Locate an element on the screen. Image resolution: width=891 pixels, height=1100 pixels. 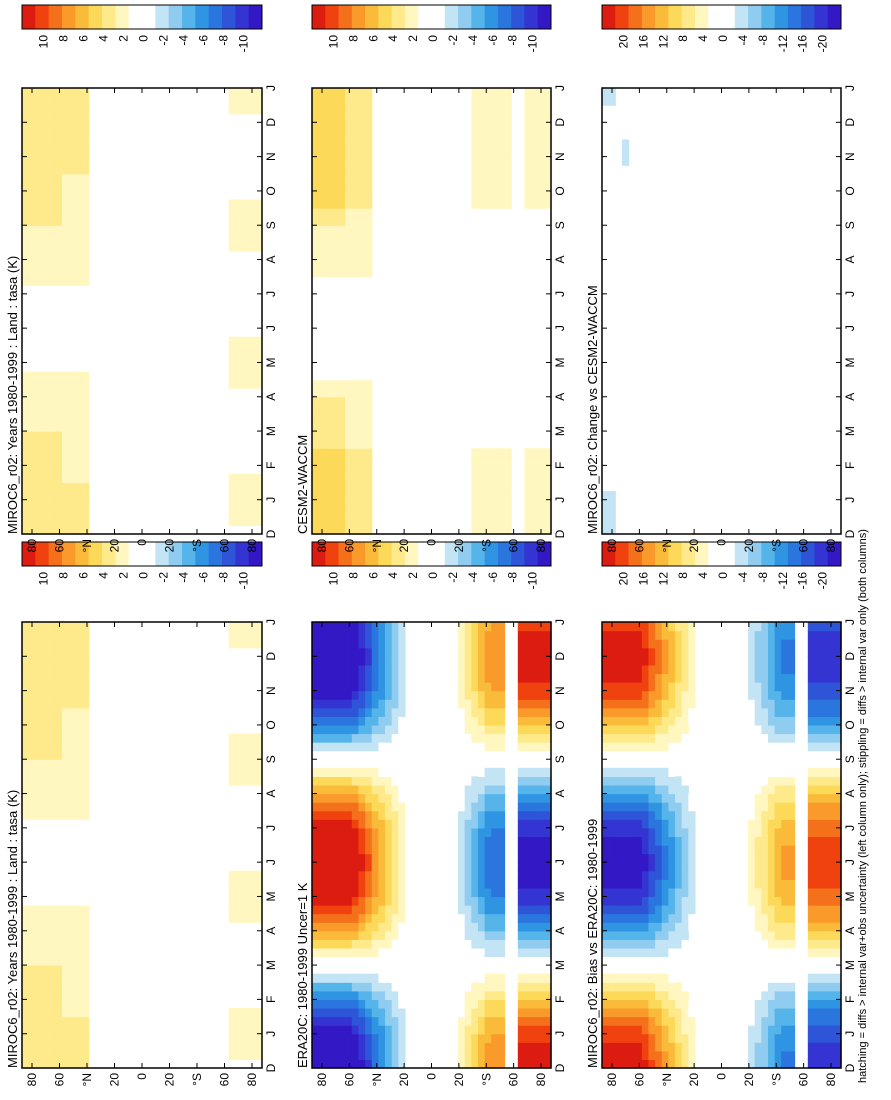
month-label: N is located at coordinates (560, 156).